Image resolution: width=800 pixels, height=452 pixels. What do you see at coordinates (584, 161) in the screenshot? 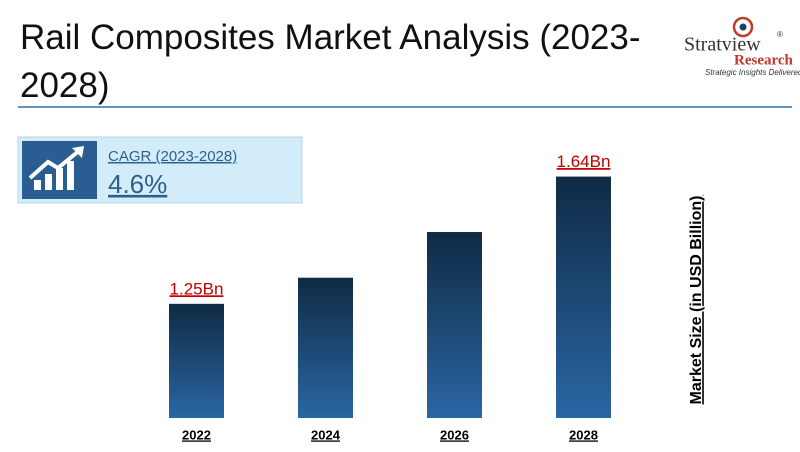
I see `value-label: 1.64Bn` at bounding box center [584, 161].